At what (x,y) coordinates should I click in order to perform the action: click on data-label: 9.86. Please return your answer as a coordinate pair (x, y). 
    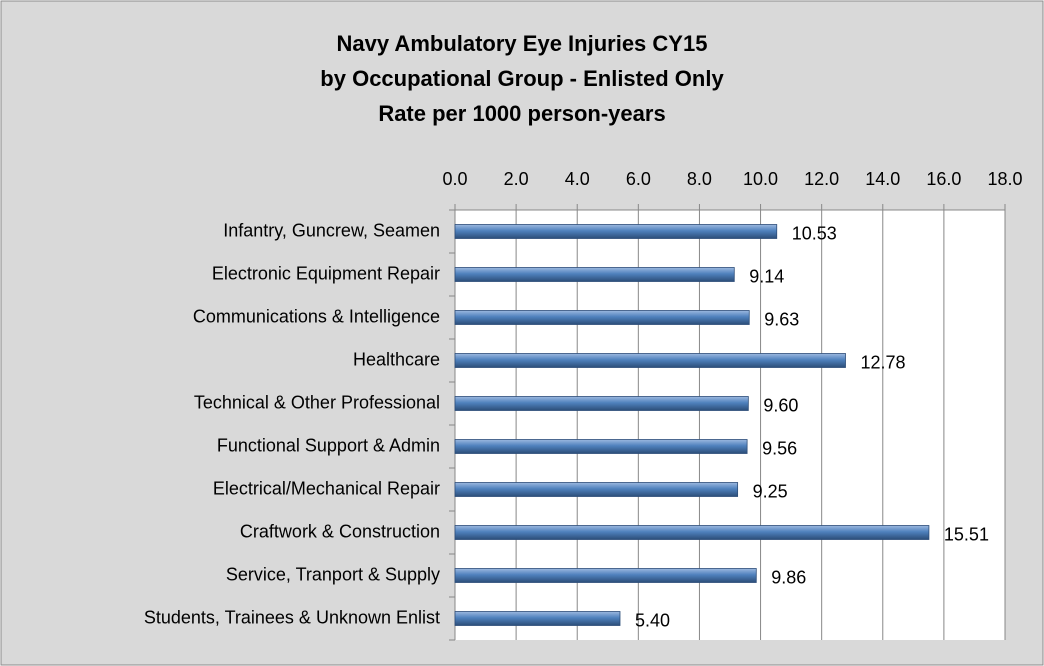
    Looking at the image, I should click on (788, 577).